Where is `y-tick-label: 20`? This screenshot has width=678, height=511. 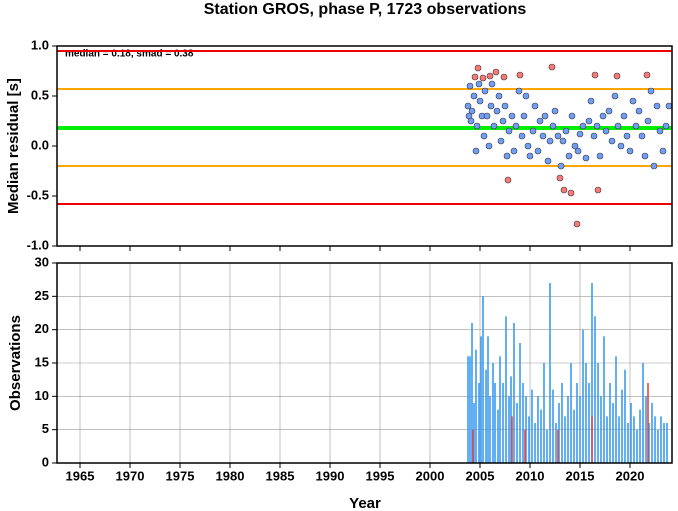 y-tick-label: 20 is located at coordinates (42, 328).